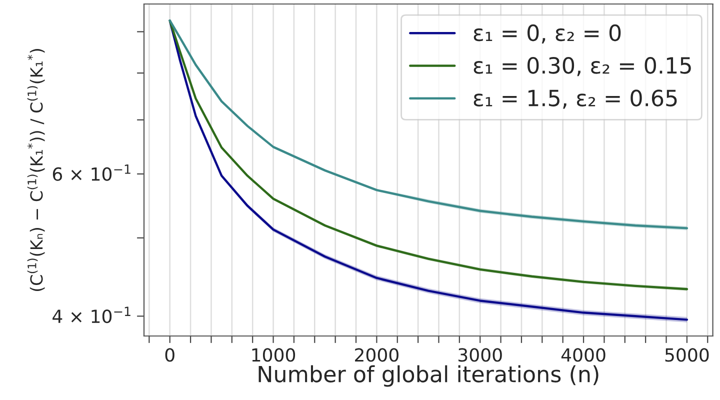 The height and width of the screenshot is (400, 720). I want to click on x-tick-label: 3000, so click(480, 355).